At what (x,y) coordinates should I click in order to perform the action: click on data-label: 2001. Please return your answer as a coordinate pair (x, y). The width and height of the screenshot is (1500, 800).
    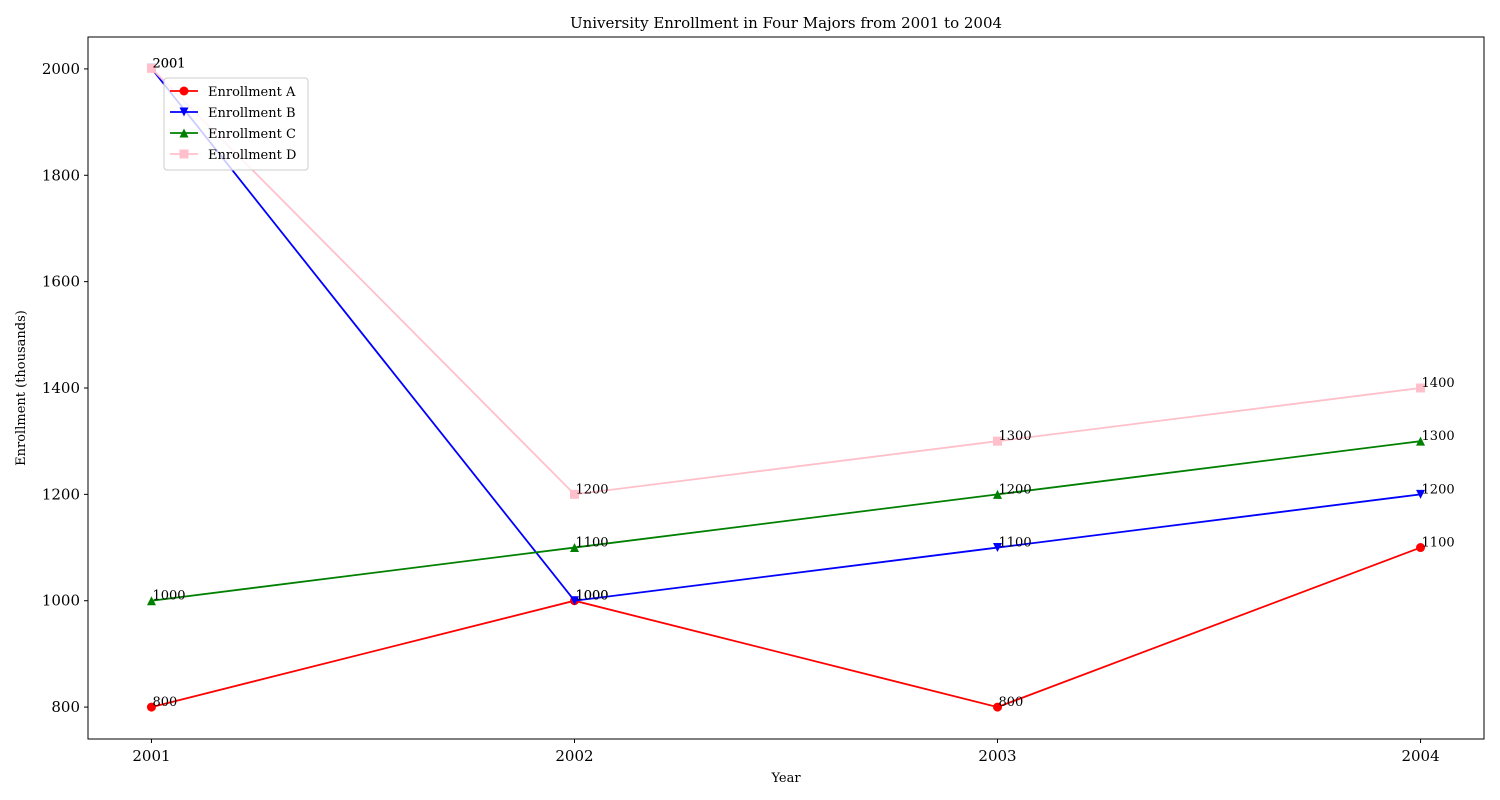
    Looking at the image, I should click on (168, 63).